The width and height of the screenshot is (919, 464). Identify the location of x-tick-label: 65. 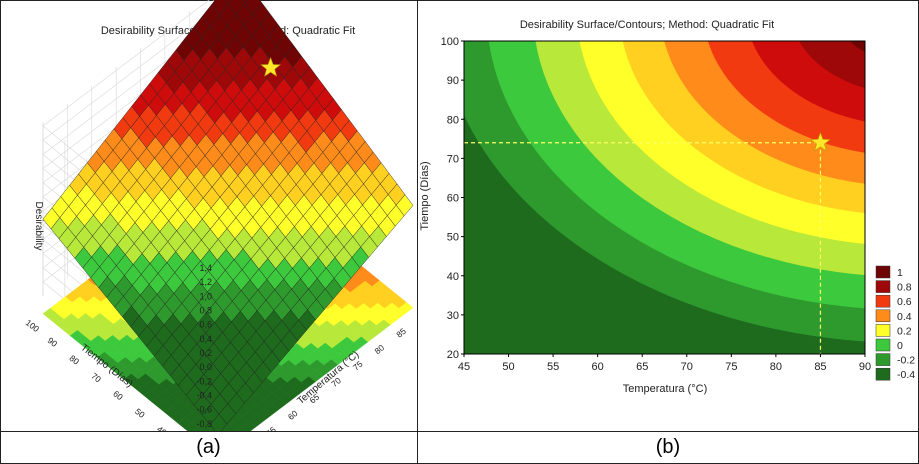
(642, 367).